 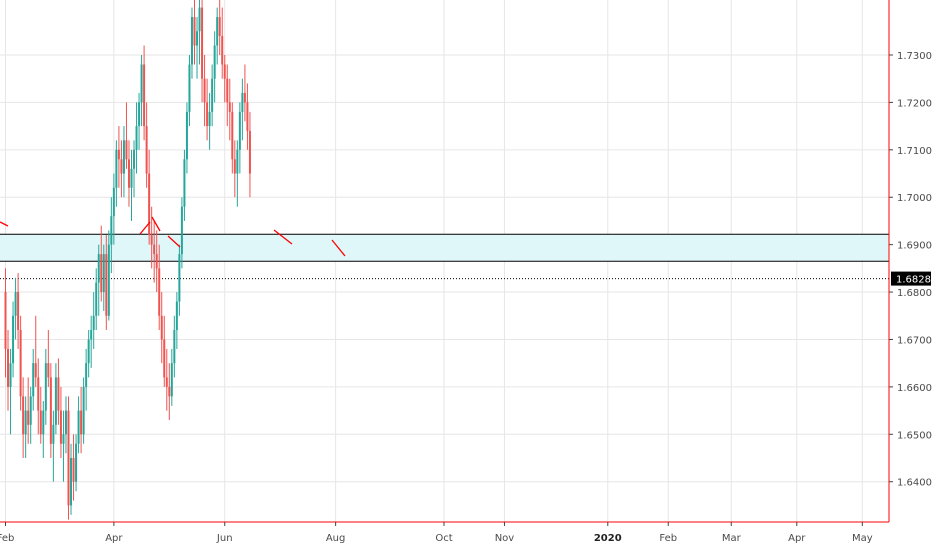 What do you see at coordinates (505, 538) in the screenshot?
I see `time-tick-label: Nov` at bounding box center [505, 538].